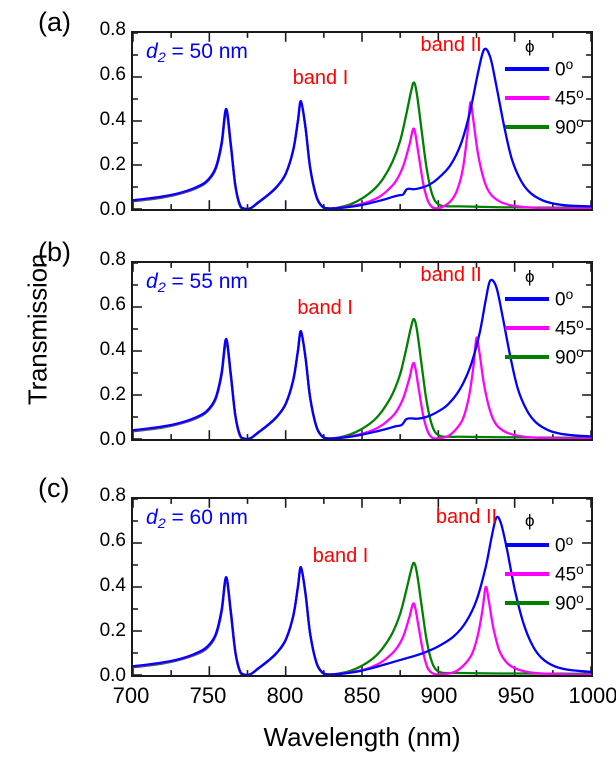 The height and width of the screenshot is (764, 616). I want to click on x-tick-label: 1000, so click(592, 695).